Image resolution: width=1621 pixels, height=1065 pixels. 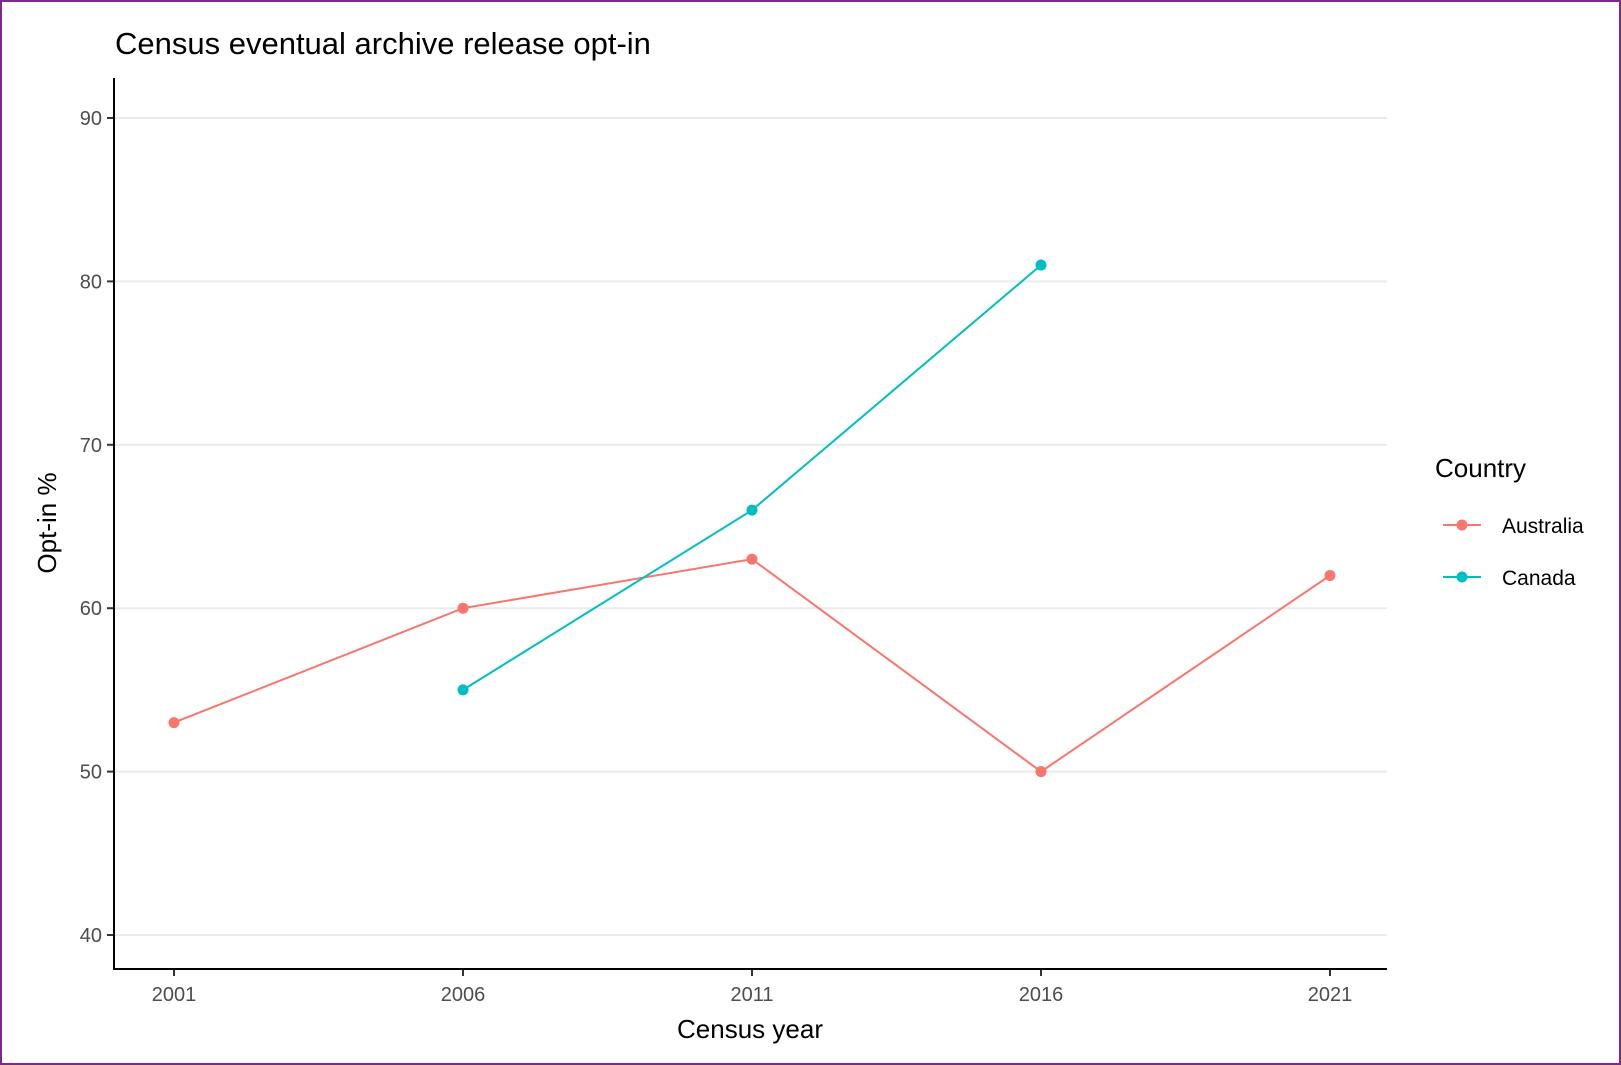 I want to click on chart-title: Census eventual archive release opt-in, so click(x=383, y=43).